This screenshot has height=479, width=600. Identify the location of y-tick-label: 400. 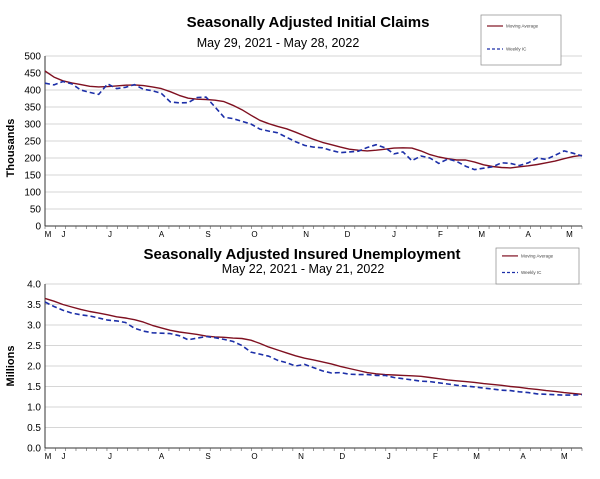
(32, 91).